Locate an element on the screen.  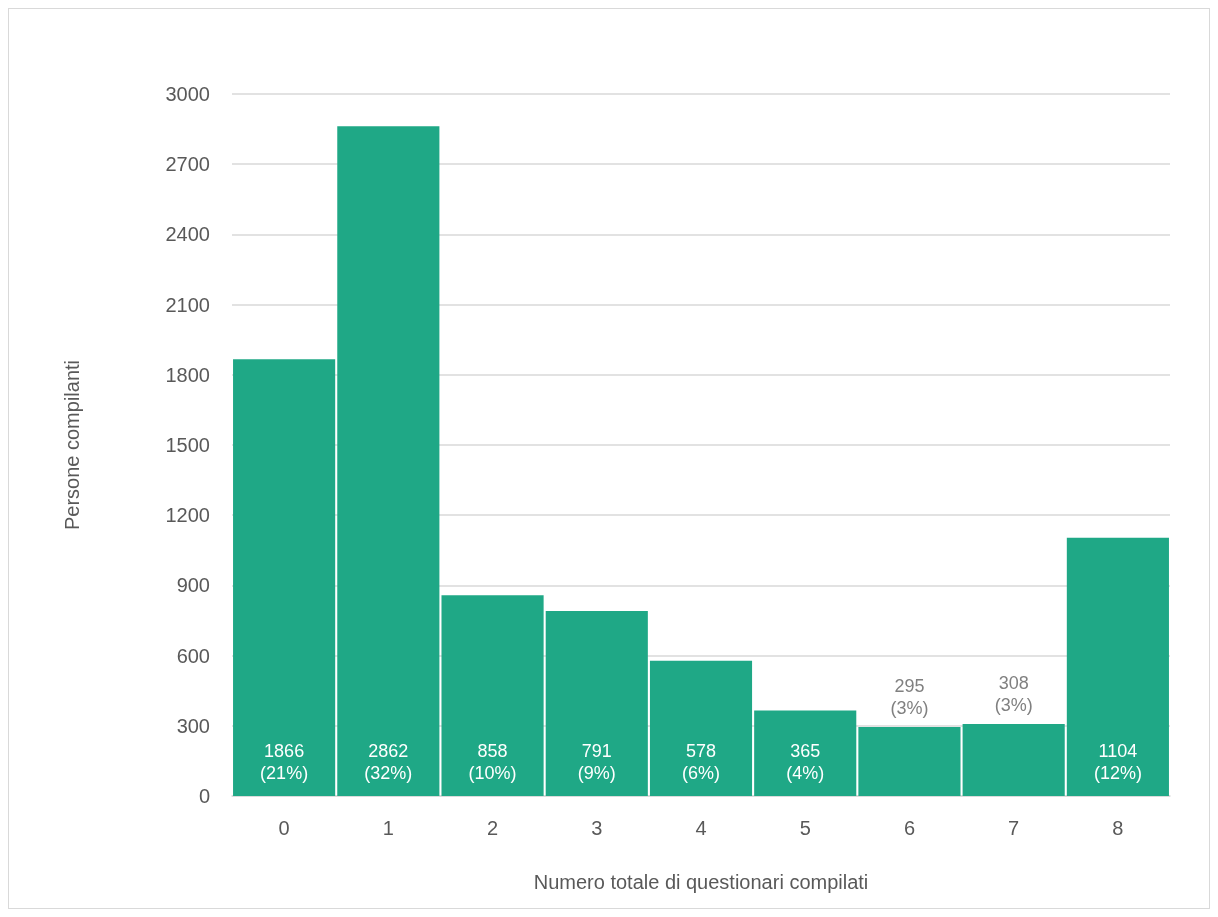
y-tick-label: 1800 is located at coordinates (187, 374).